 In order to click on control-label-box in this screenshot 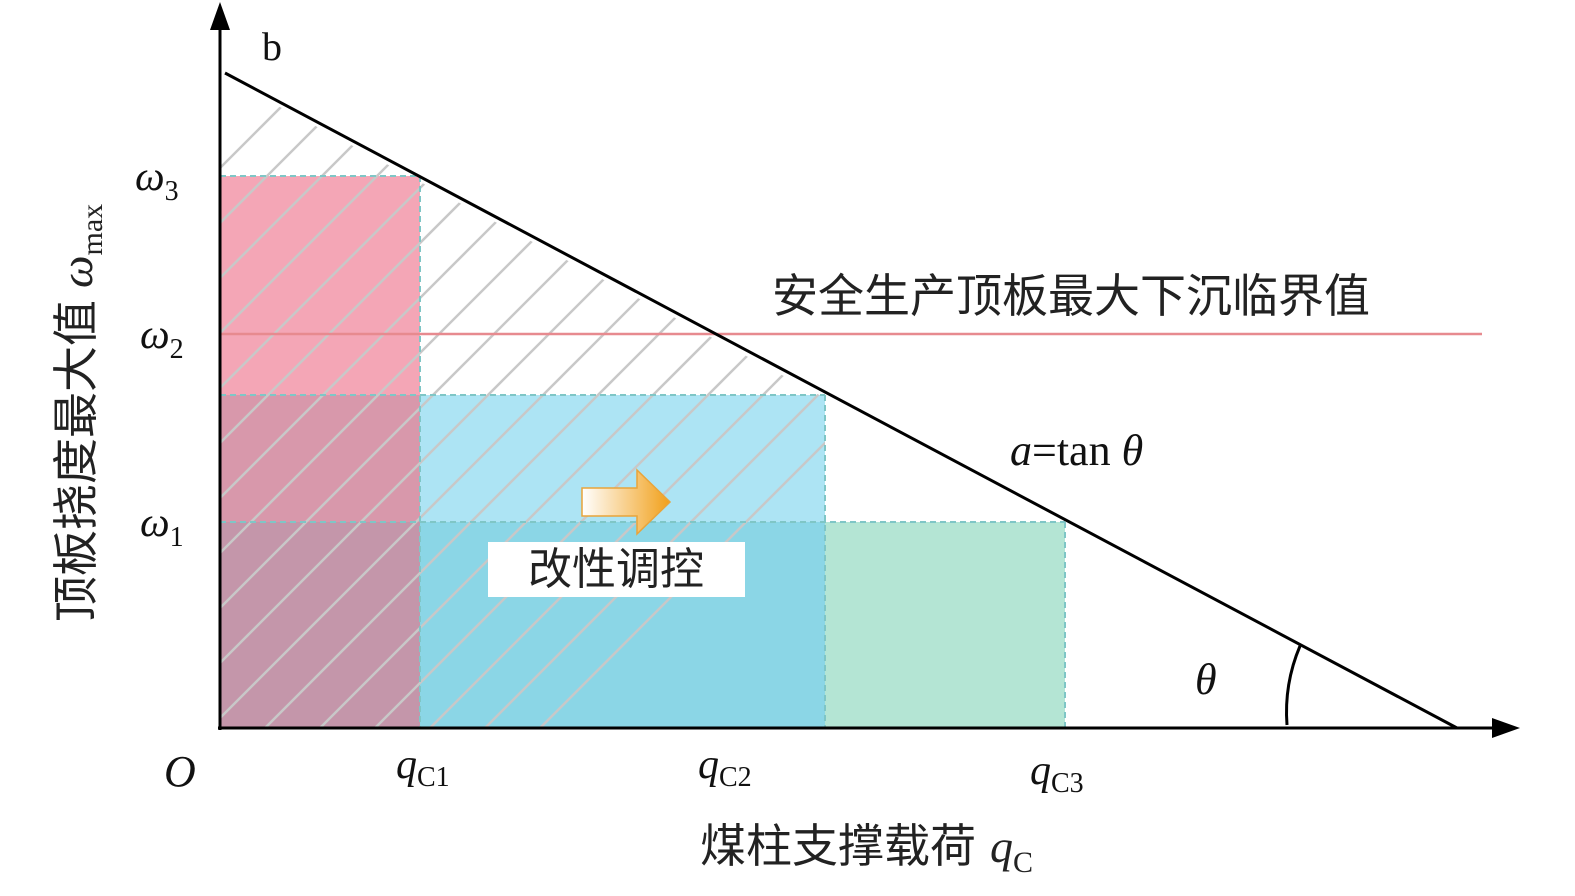, I will do `click(616, 569)`.